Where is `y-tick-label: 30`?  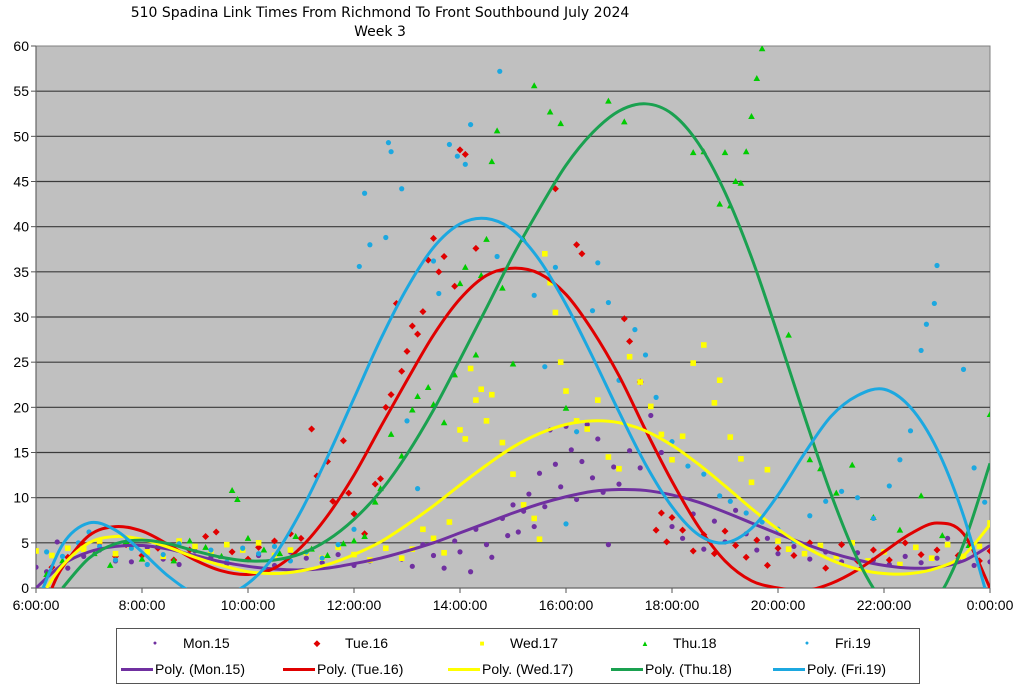
y-tick-label: 30 is located at coordinates (21, 317).